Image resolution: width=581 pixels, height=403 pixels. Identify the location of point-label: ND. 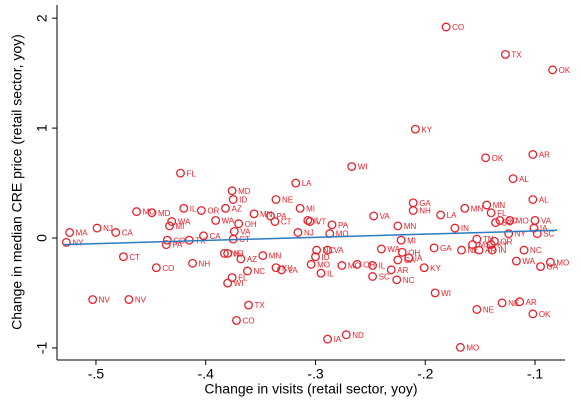
(358, 335).